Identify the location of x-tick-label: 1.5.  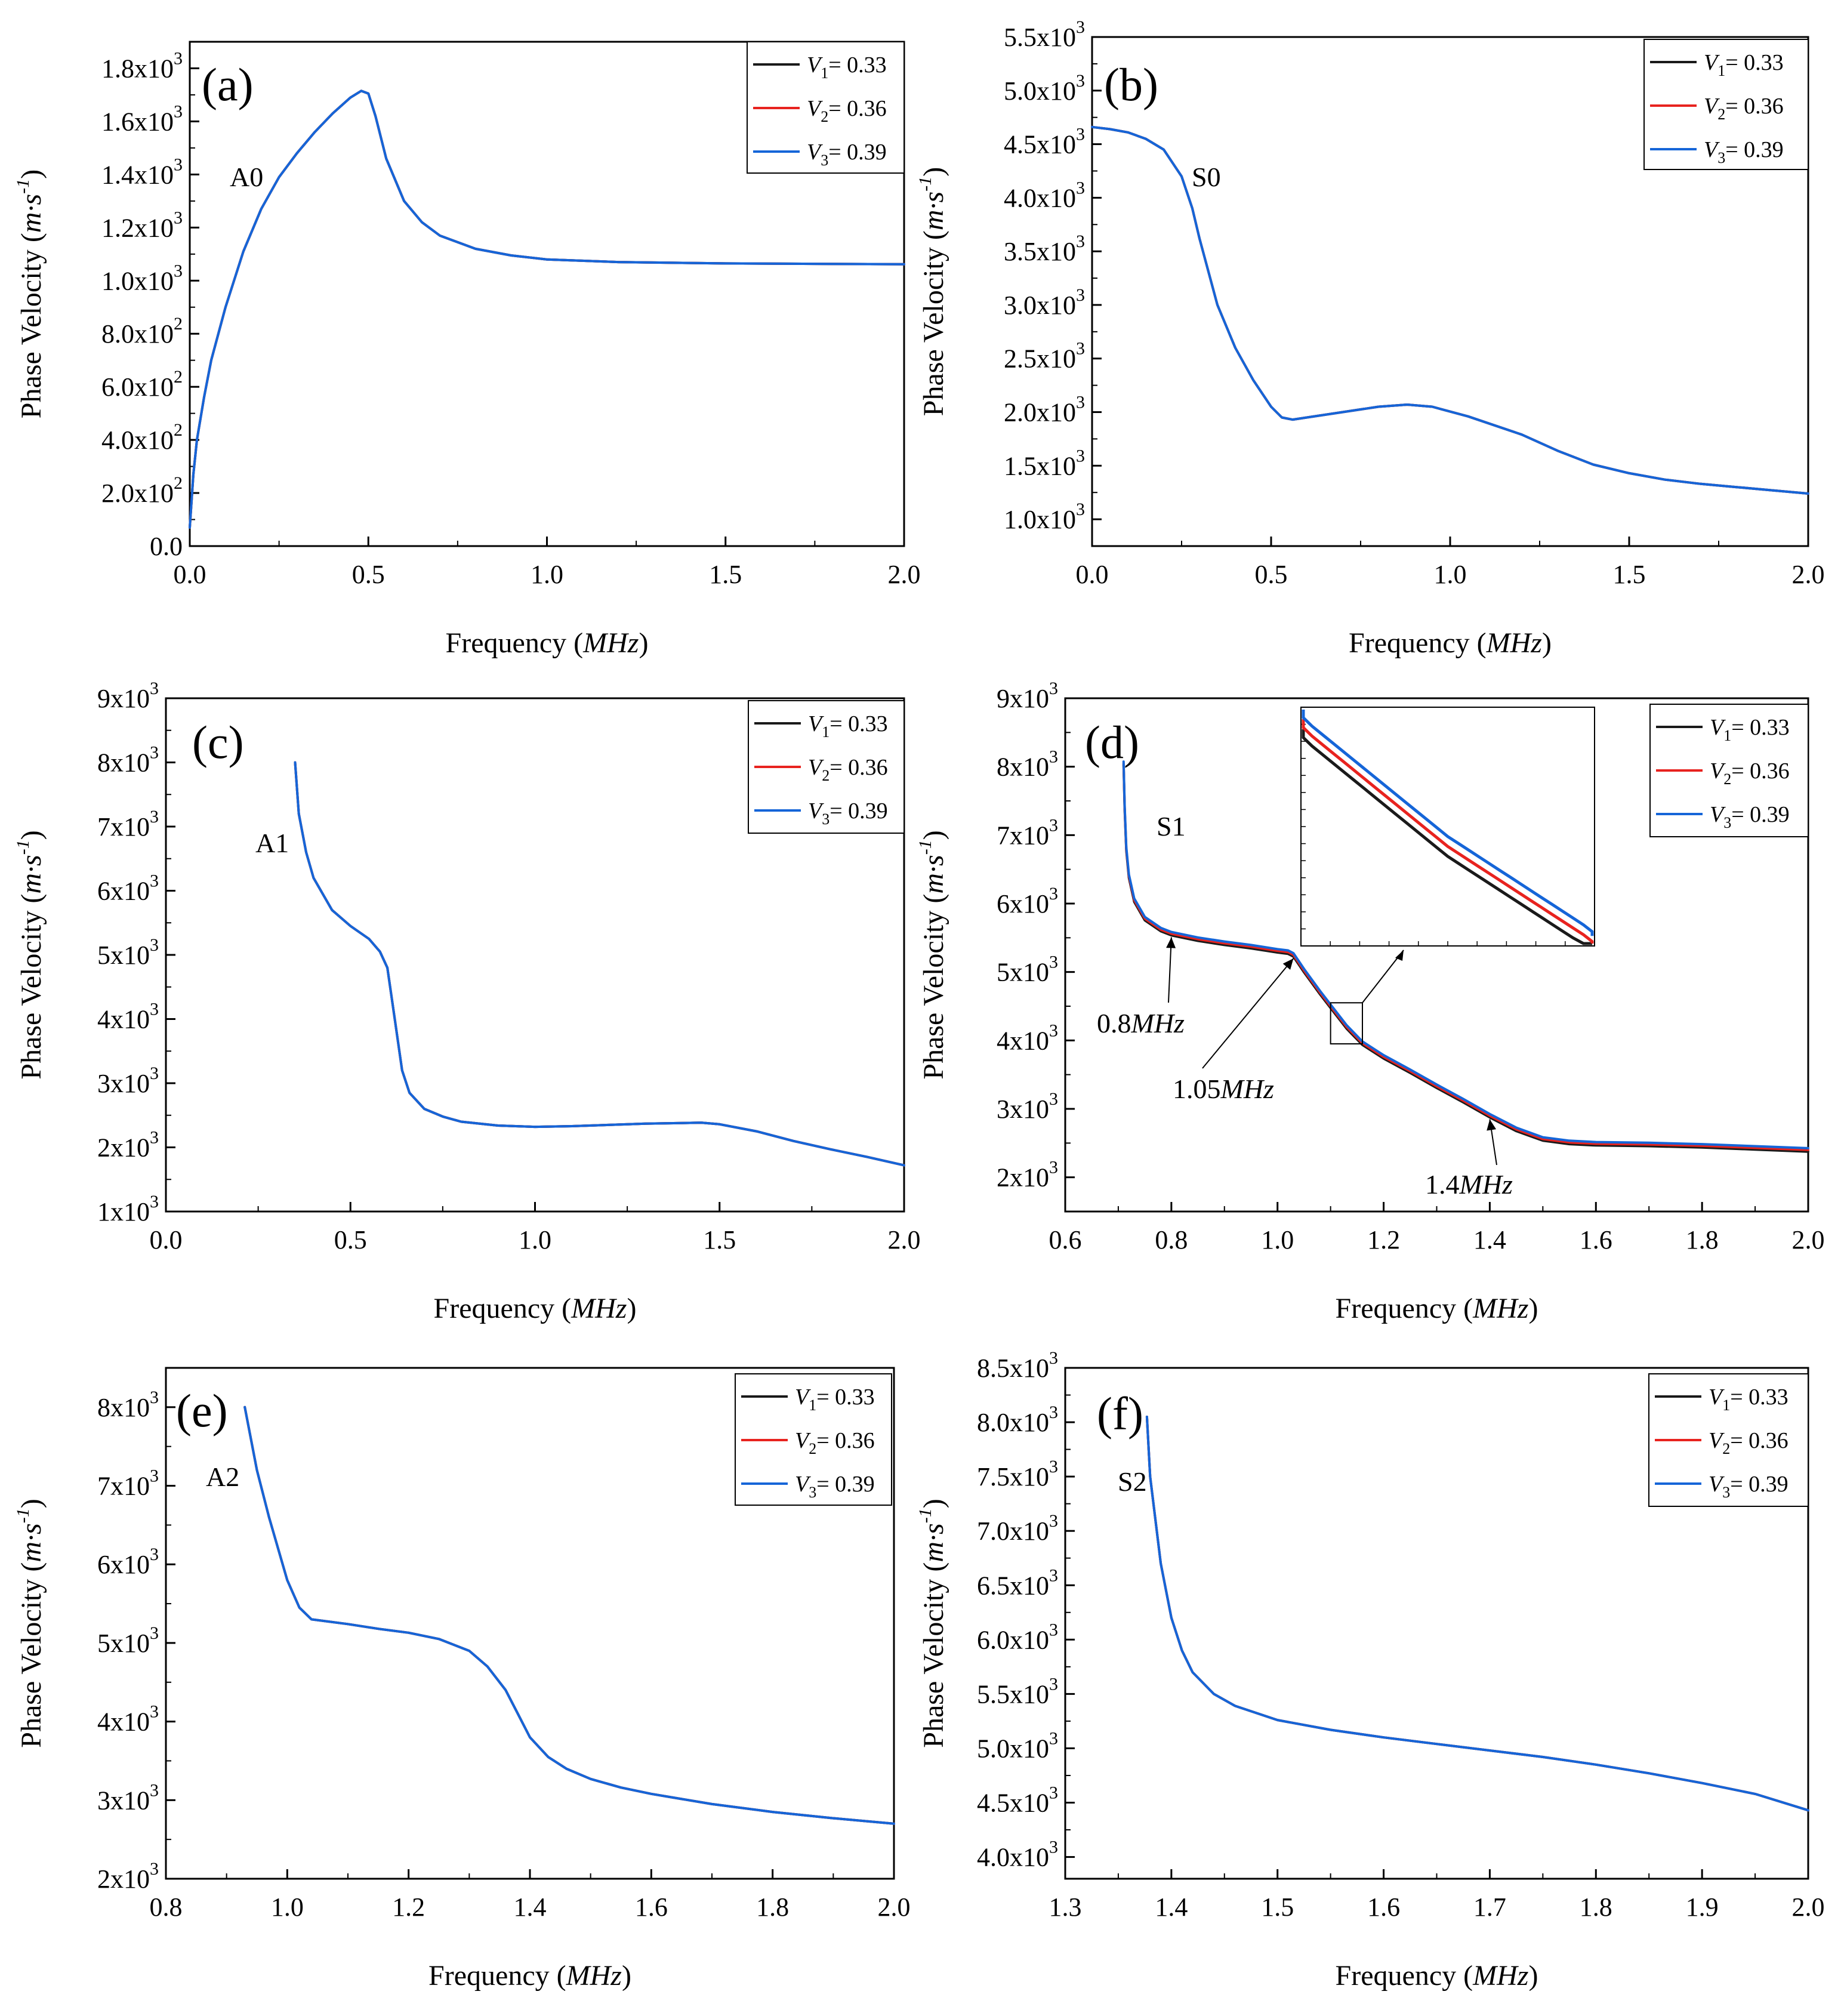
(719, 1239).